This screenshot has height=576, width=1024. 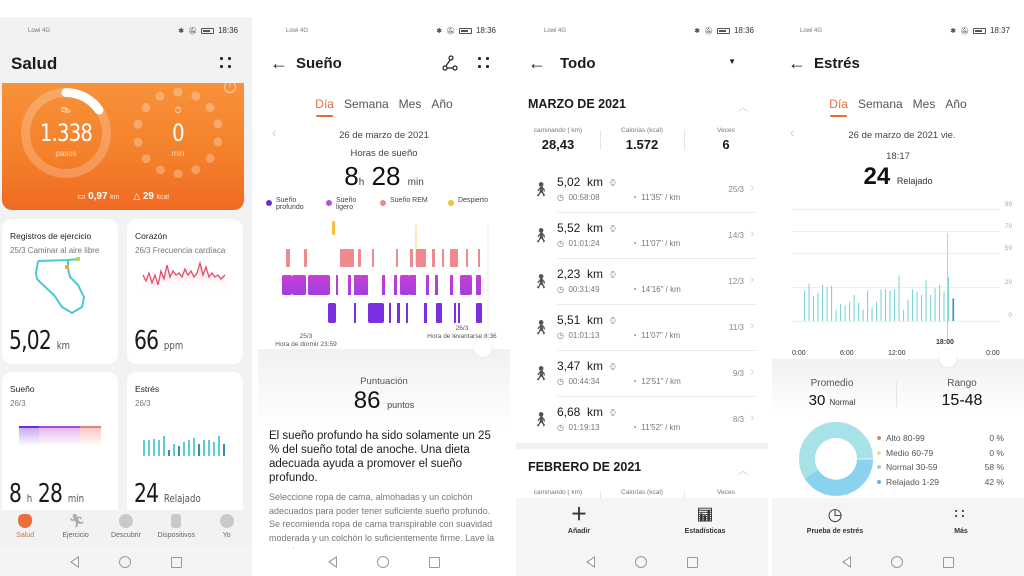 What do you see at coordinates (613, 183) in the screenshot?
I see `watch-icon: ⌚︎` at bounding box center [613, 183].